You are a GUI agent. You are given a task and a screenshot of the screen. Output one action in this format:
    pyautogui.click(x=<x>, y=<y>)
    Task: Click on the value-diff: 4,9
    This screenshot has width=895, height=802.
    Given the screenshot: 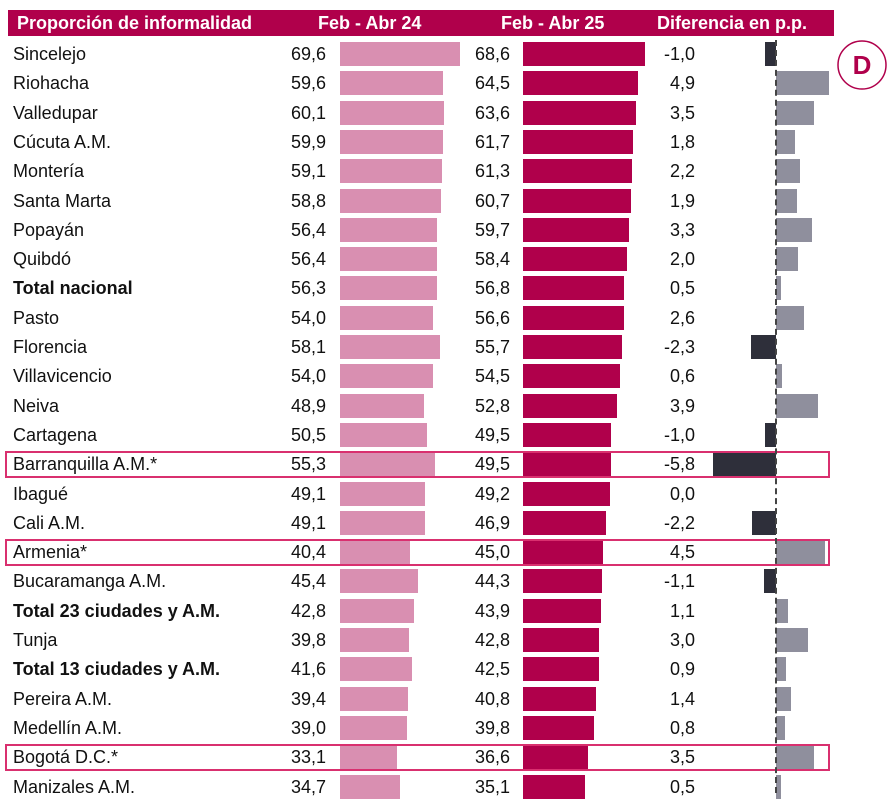 What is the action you would take?
    pyautogui.click(x=682, y=83)
    